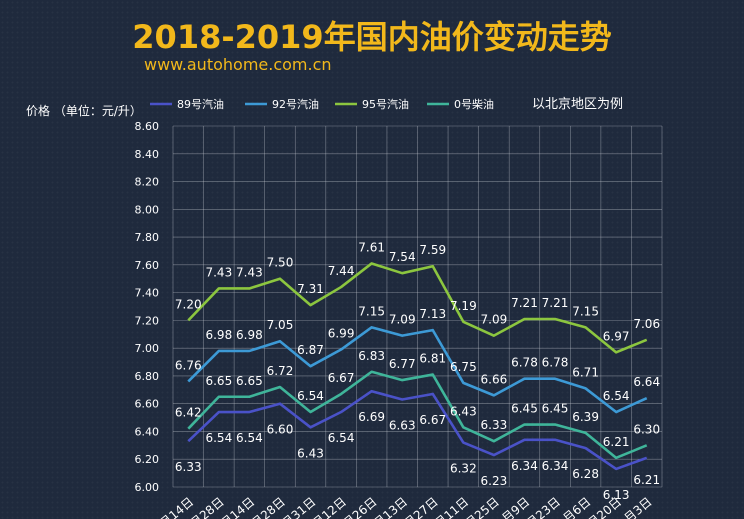  I want to click on data-label: 6.64, so click(646, 382).